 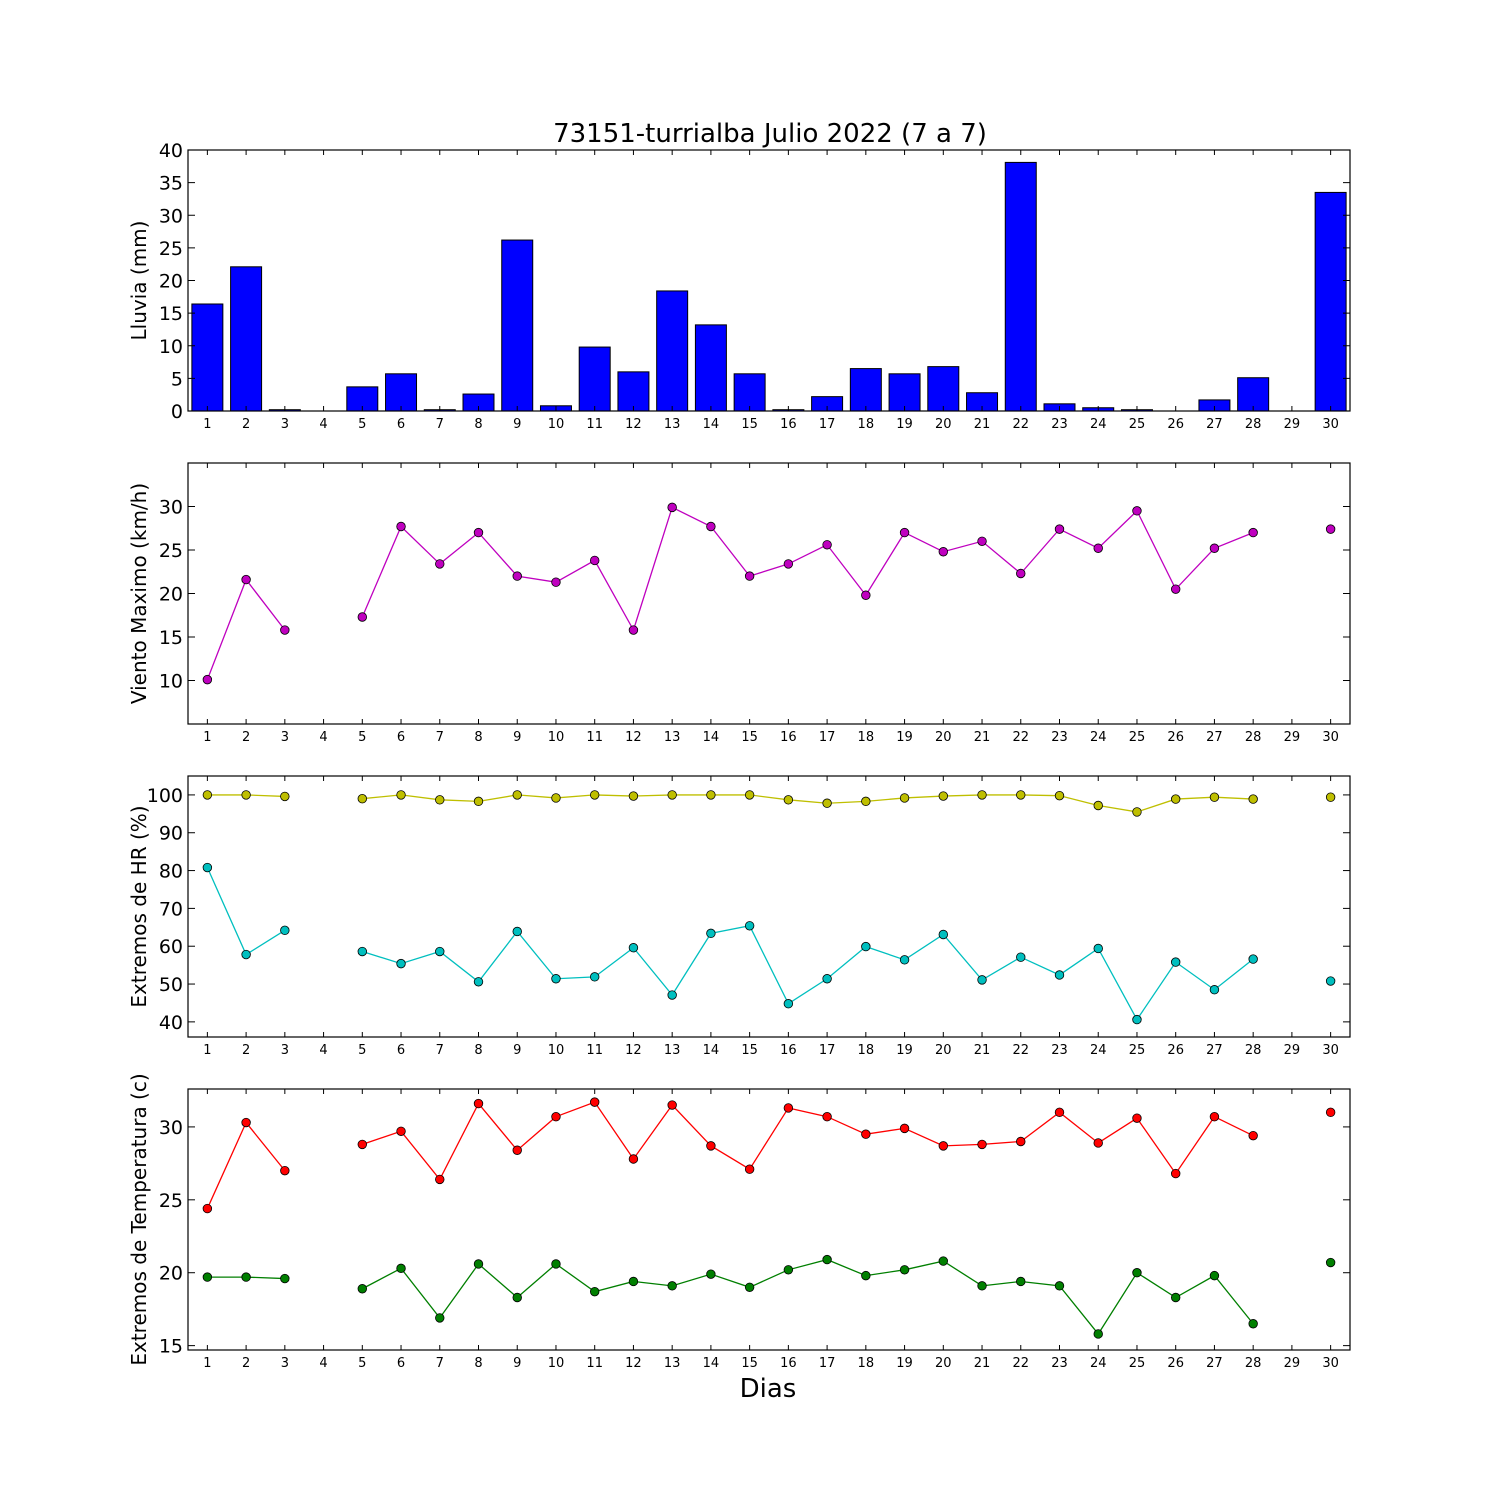 What do you see at coordinates (982, 1050) in the screenshot?
I see `humidity-xtick-label: 21` at bounding box center [982, 1050].